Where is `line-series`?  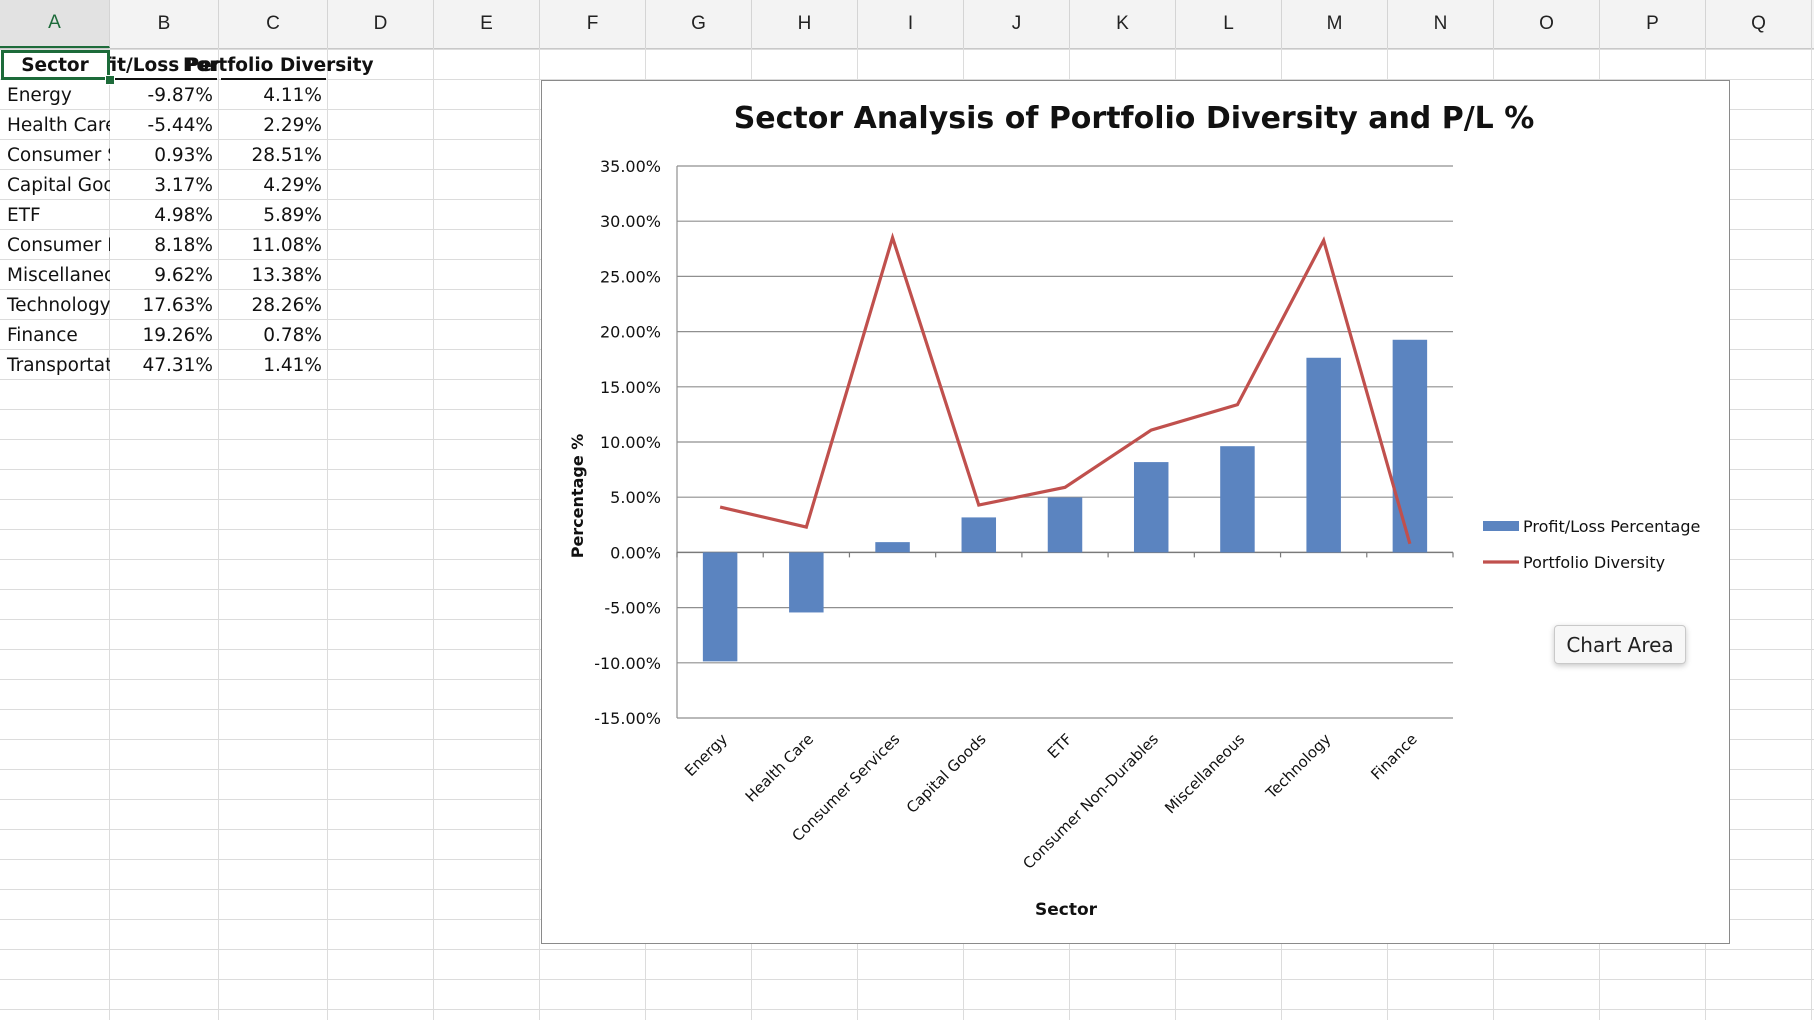
line-series is located at coordinates (1065, 388).